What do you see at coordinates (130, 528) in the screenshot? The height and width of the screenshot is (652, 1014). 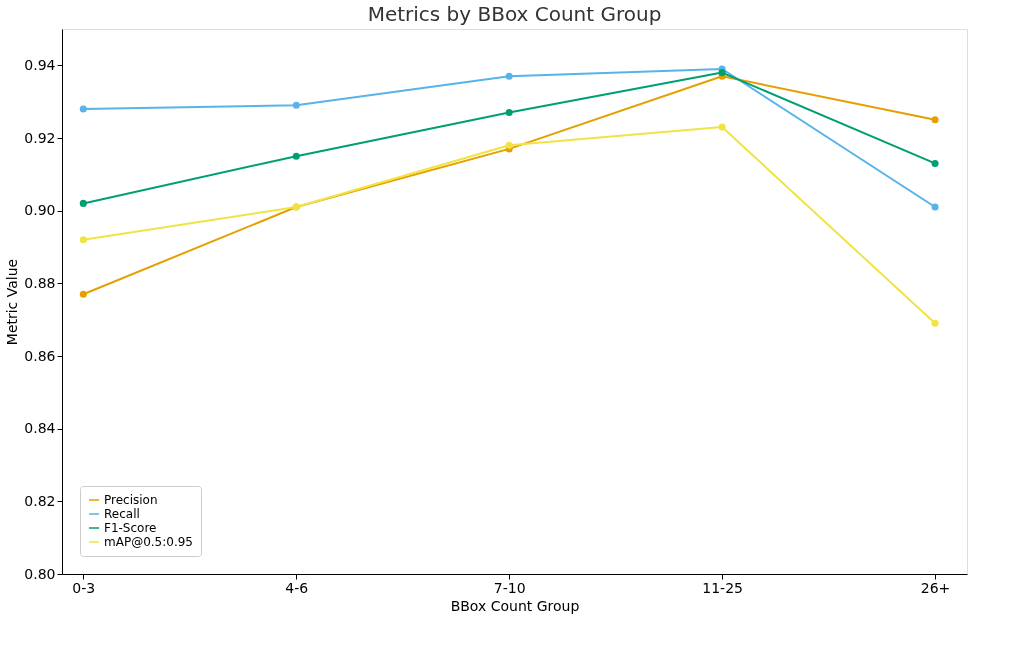 I see `legend-label: F1-Score` at bounding box center [130, 528].